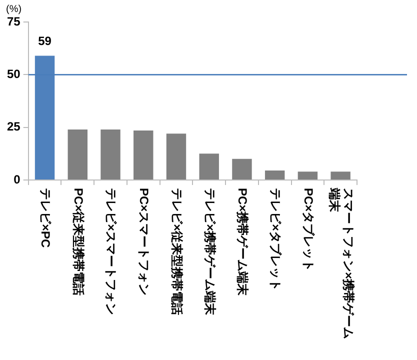 The height and width of the screenshot is (360, 417). I want to click on x-tick-label: テレビ×タブレット, so click(275, 240).